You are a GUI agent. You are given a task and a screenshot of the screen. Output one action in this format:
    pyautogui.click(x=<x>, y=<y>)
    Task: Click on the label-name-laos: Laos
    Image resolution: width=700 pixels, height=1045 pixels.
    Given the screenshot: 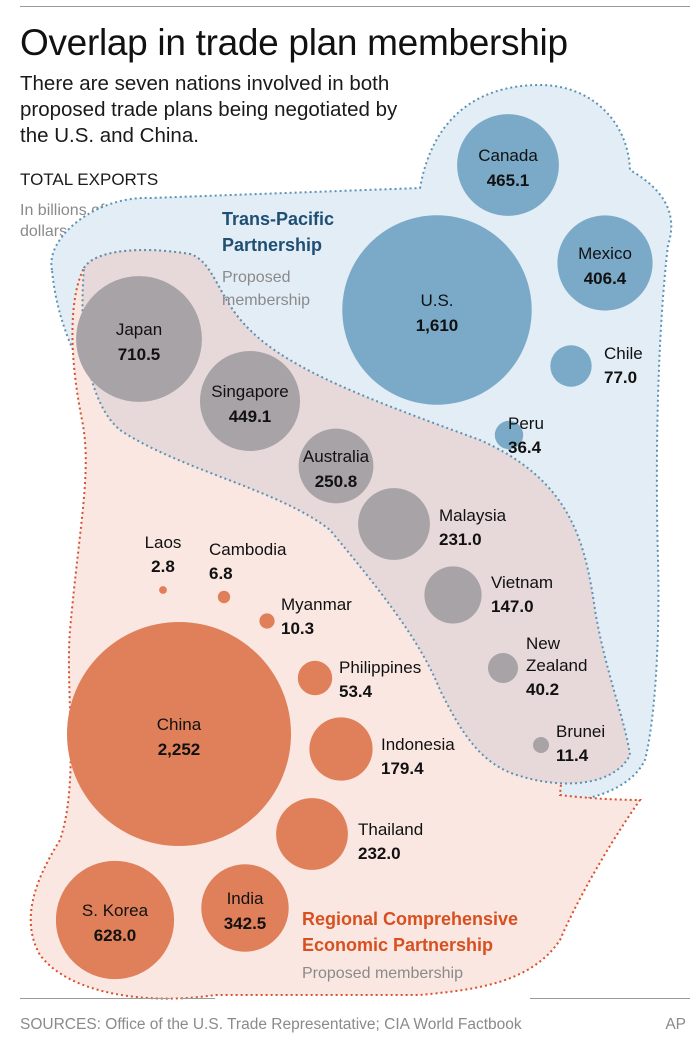 What is the action you would take?
    pyautogui.click(x=163, y=542)
    